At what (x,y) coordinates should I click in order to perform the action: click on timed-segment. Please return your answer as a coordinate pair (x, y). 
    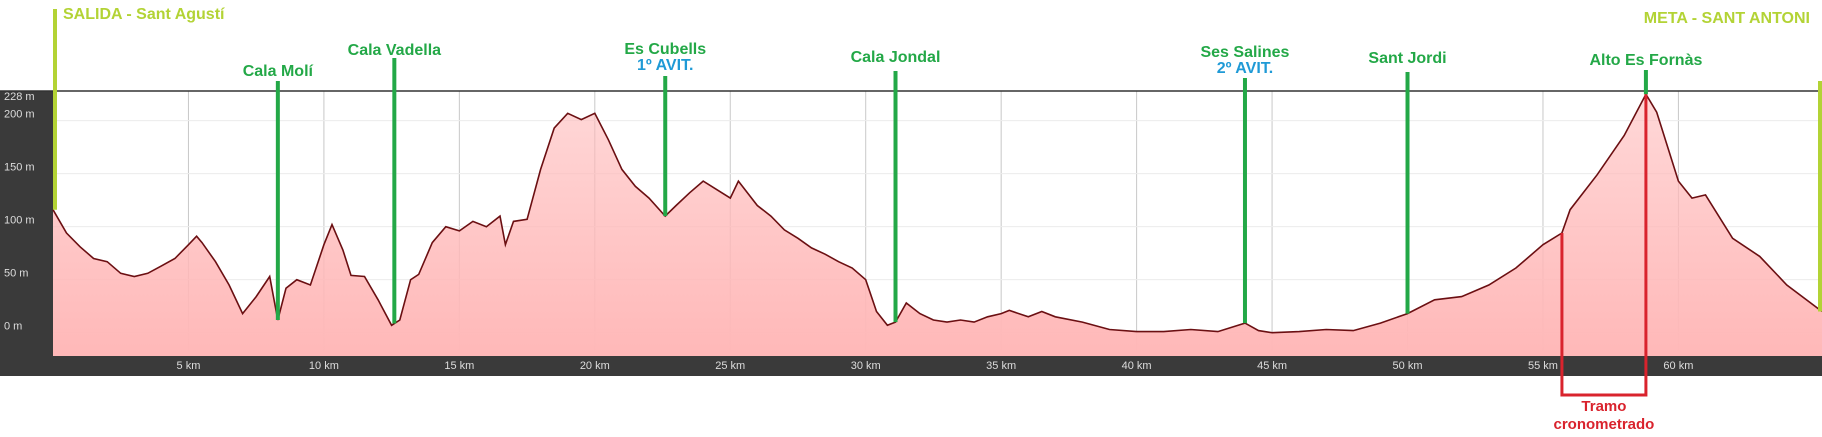
    Looking at the image, I should click on (1604, 244).